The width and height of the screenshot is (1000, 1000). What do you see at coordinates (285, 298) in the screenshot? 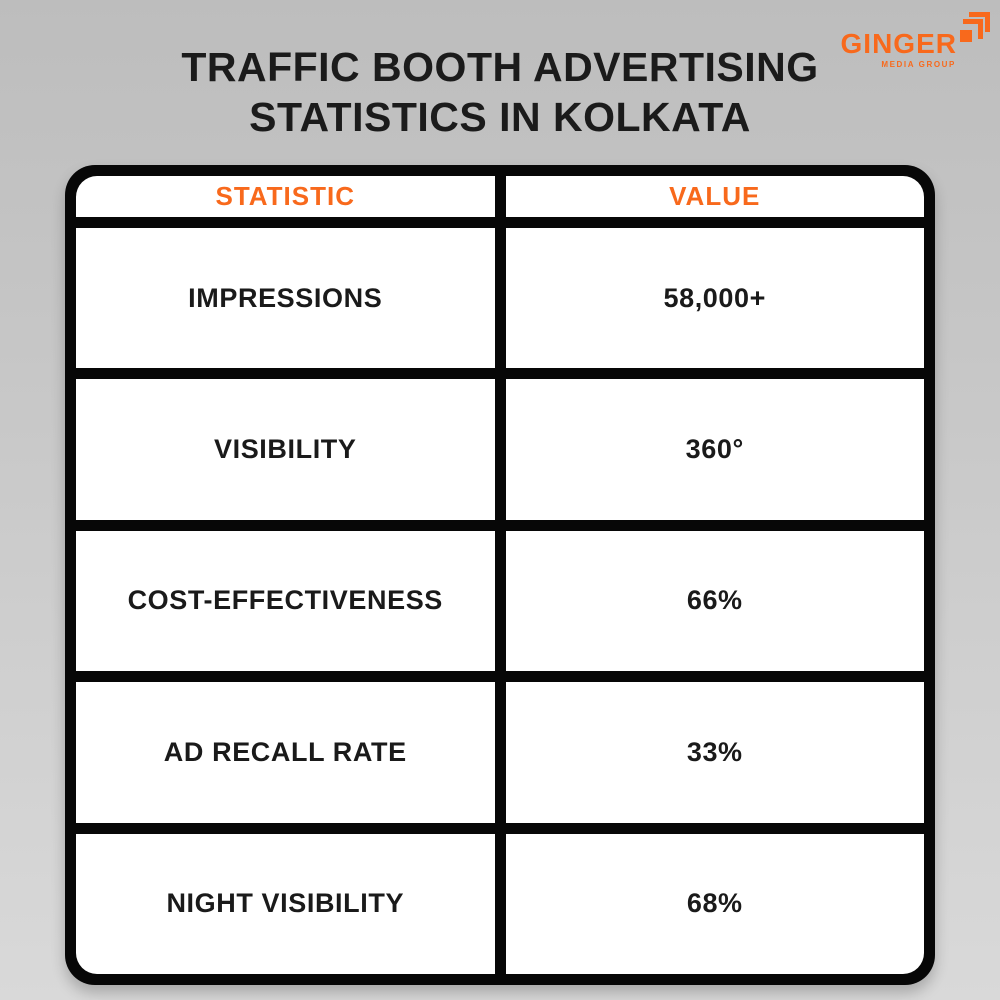
I see `table-row-statistic: IMPRESSIONS` at bounding box center [285, 298].